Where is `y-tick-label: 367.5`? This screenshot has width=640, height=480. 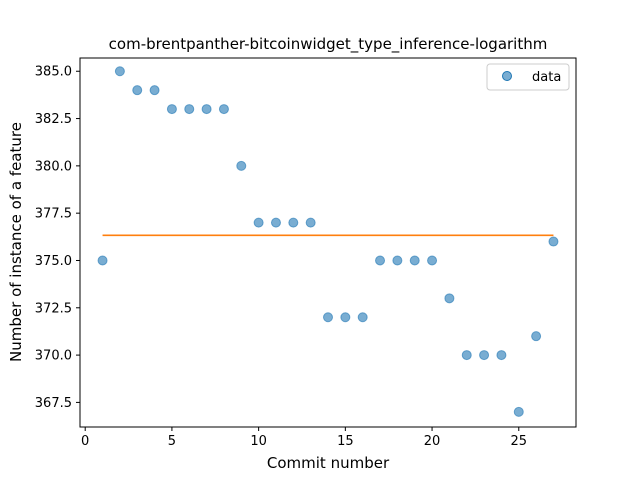
y-tick-label: 367.5 is located at coordinates (53, 403).